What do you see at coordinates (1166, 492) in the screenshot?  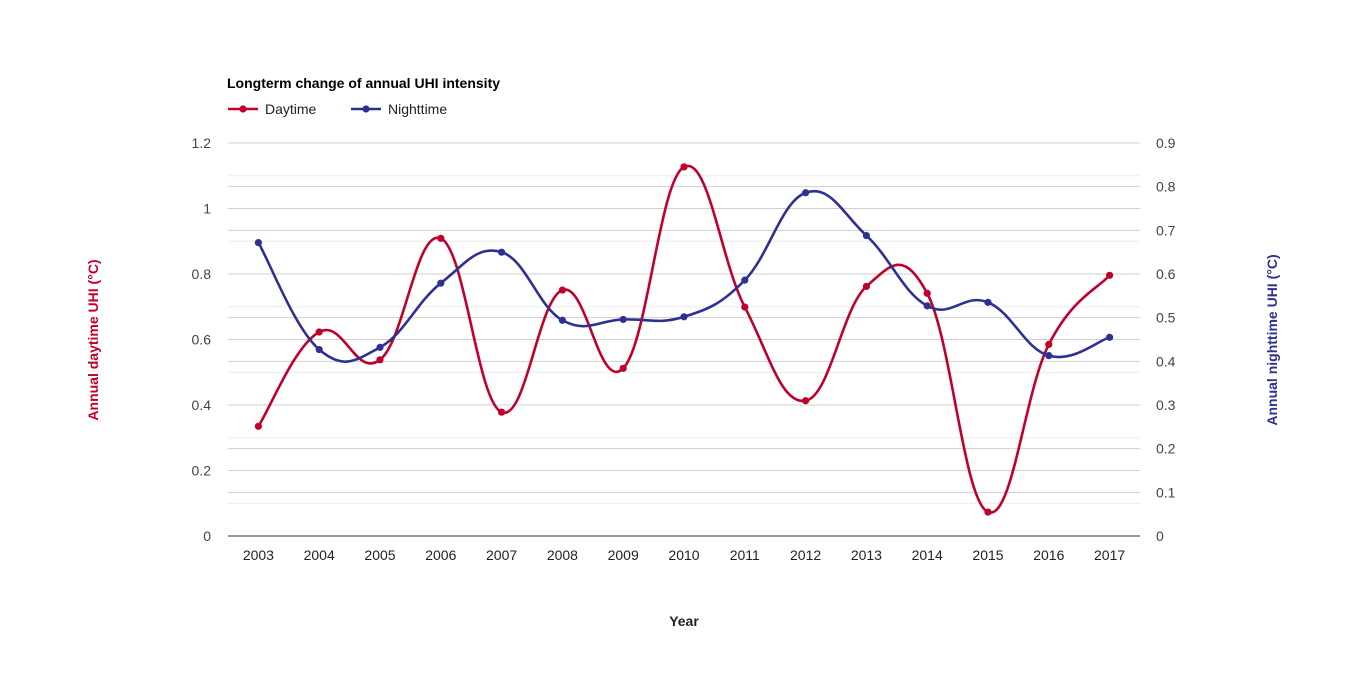 I see `right-tick-label: 0.1` at bounding box center [1166, 492].